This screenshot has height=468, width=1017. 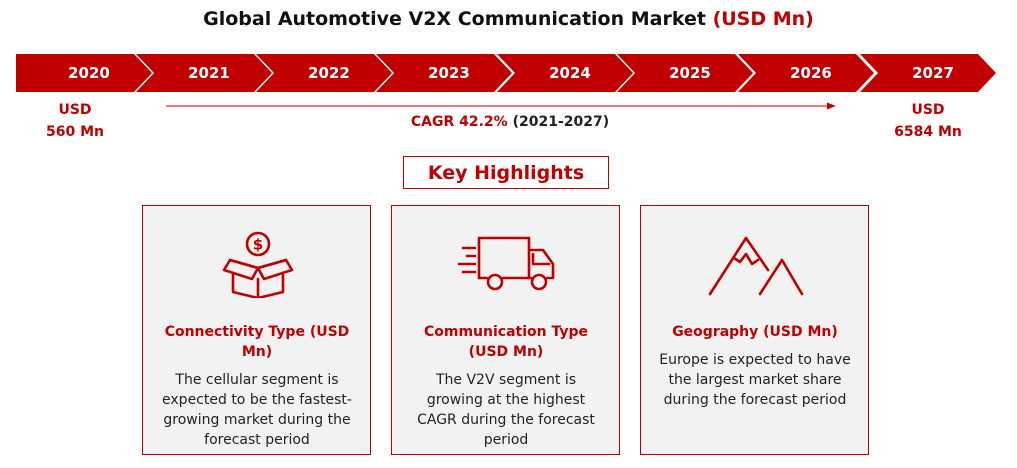 I want to click on truck-icon, so click(x=506, y=264).